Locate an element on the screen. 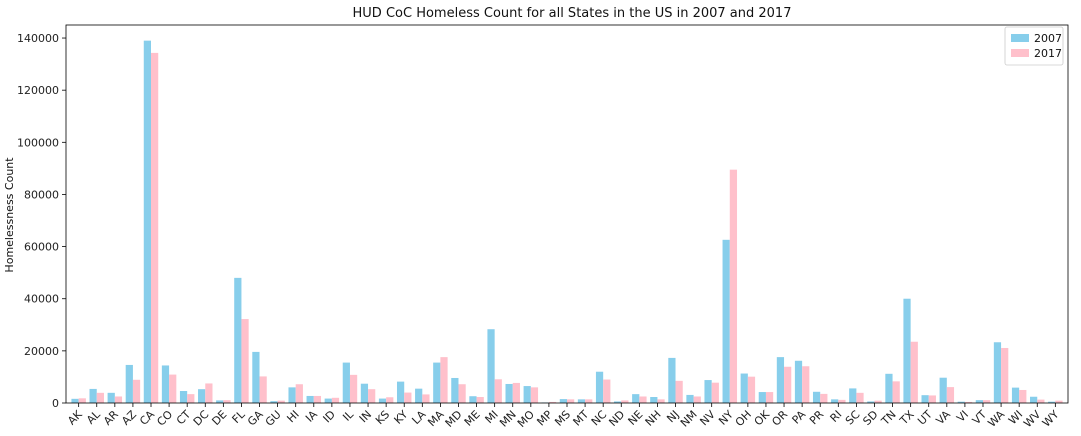 This screenshot has height=436, width=1081. bar-me-2017 is located at coordinates (480, 400).